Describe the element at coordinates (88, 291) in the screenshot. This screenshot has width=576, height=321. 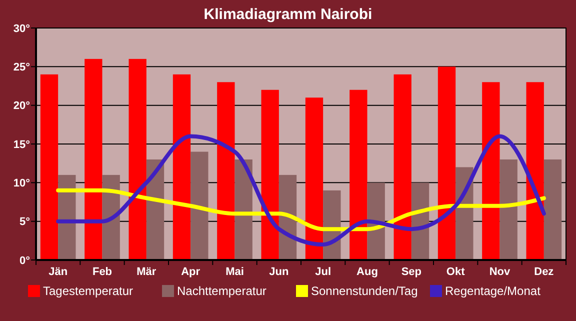
I see `legend-label: Tagestemperatur` at that location.